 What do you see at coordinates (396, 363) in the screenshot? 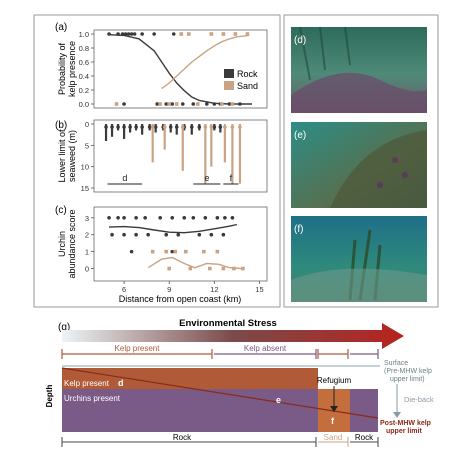
I see `surface-label: Surface` at bounding box center [396, 363].